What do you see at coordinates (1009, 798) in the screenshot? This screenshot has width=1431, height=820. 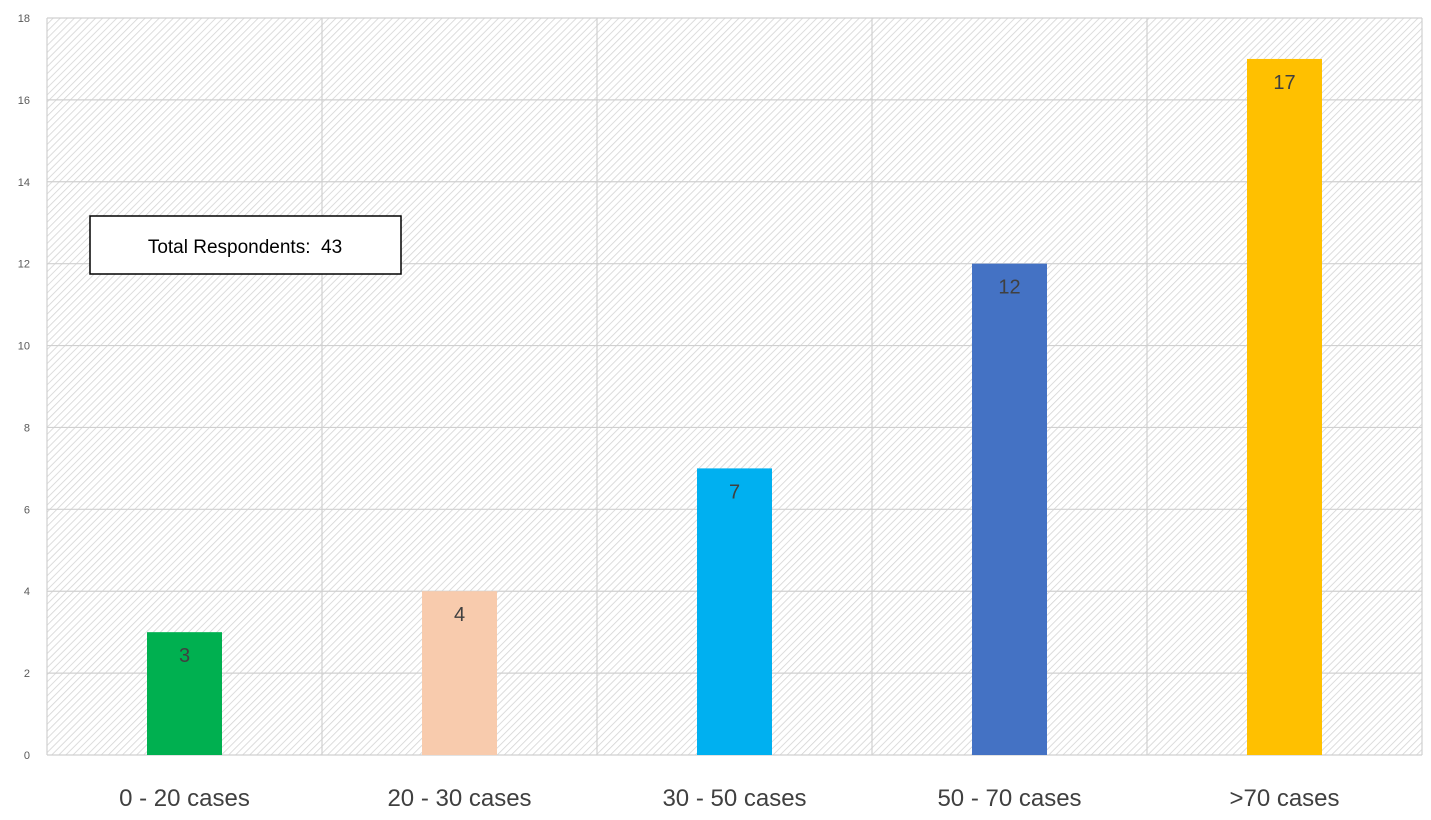 I see `x-tick-label: 50 - 70 cases` at bounding box center [1009, 798].